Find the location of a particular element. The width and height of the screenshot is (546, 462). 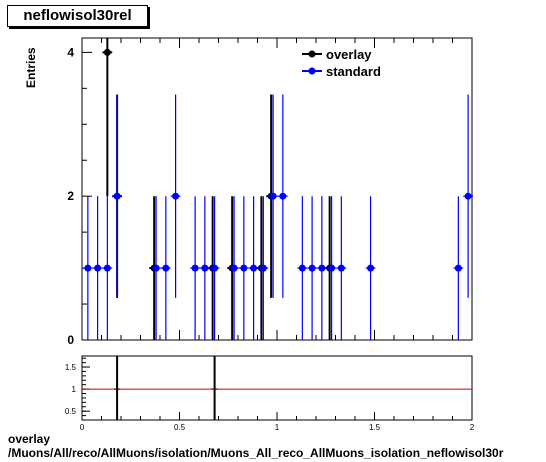

y-tick-label: 0 is located at coordinates (70, 340).